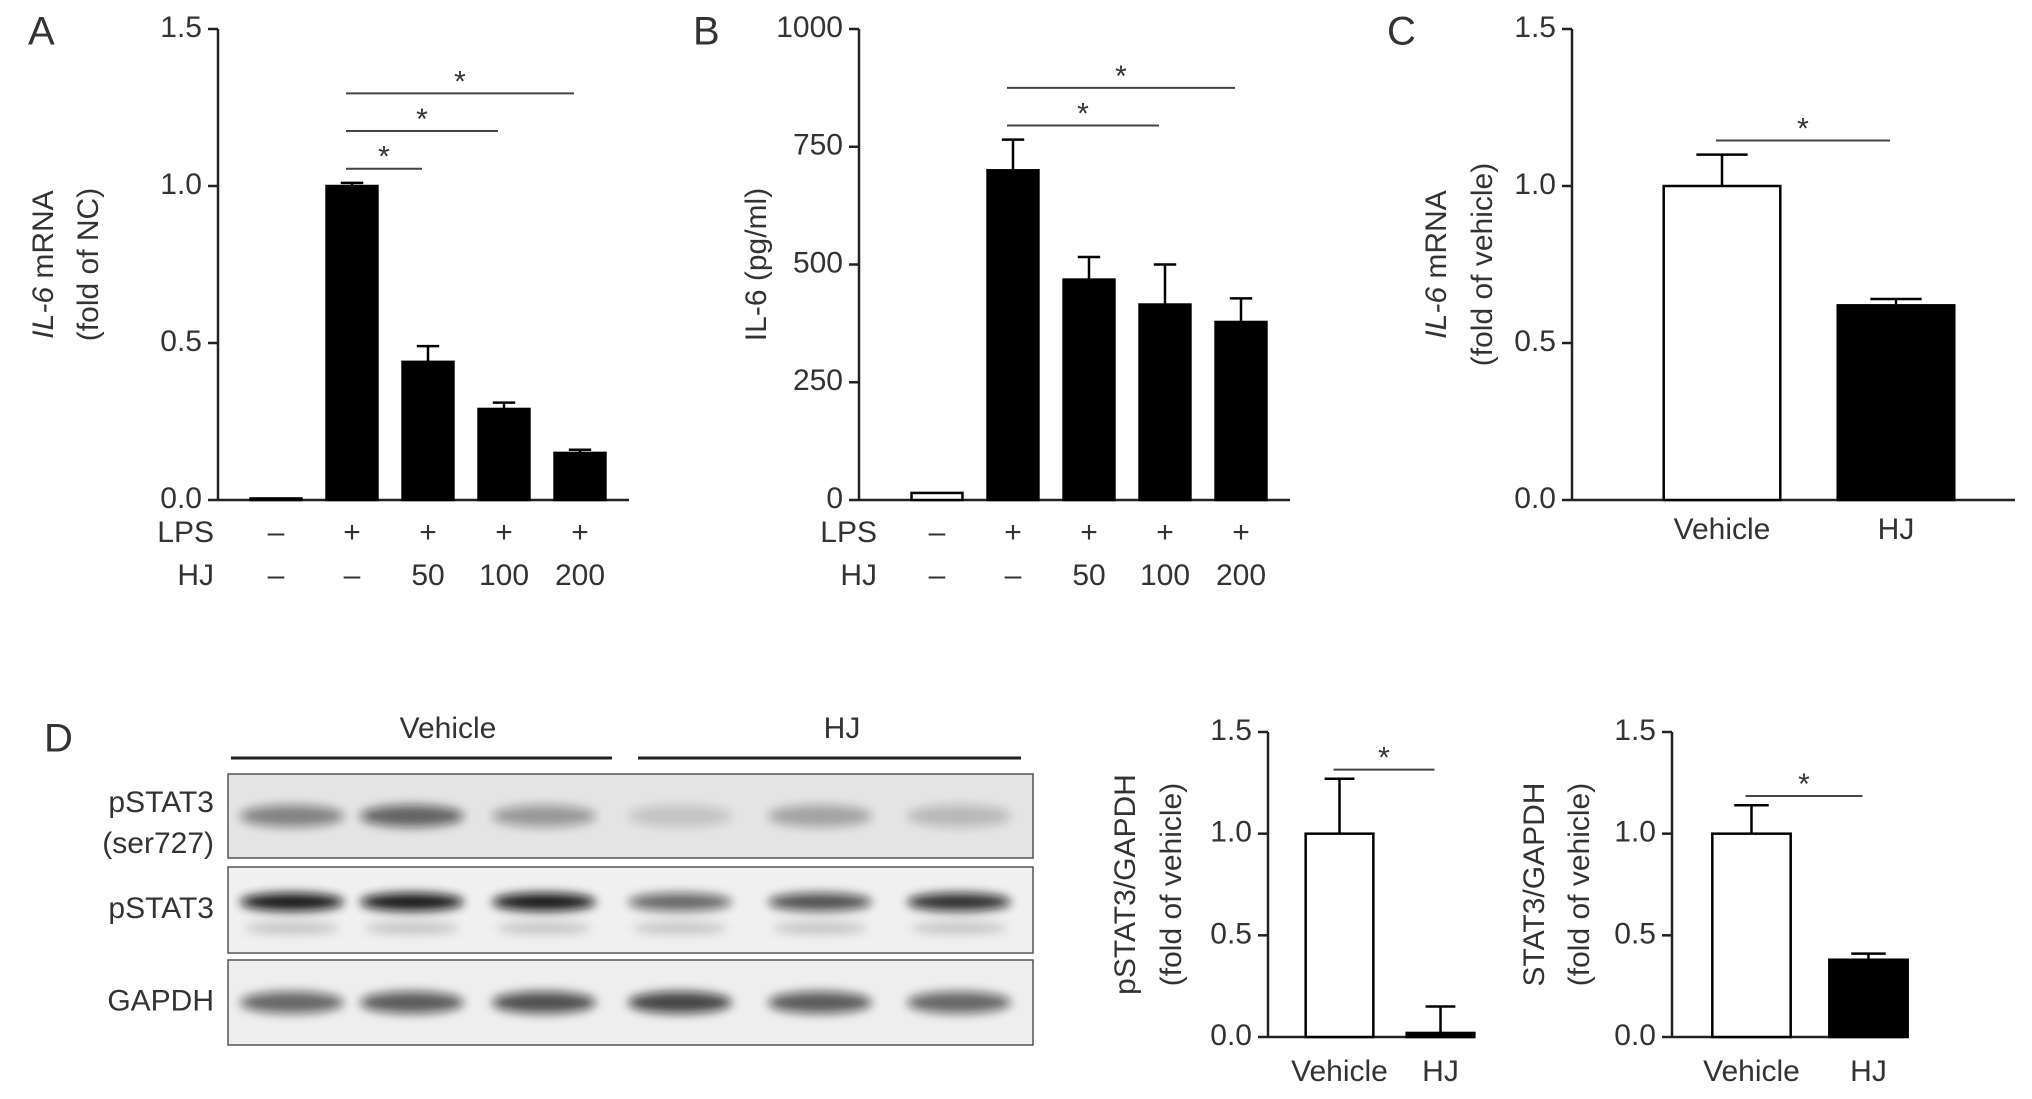 Image resolution: width=2032 pixels, height=1099 pixels. What do you see at coordinates (58, 739) in the screenshot?
I see `panel-letter: D` at bounding box center [58, 739].